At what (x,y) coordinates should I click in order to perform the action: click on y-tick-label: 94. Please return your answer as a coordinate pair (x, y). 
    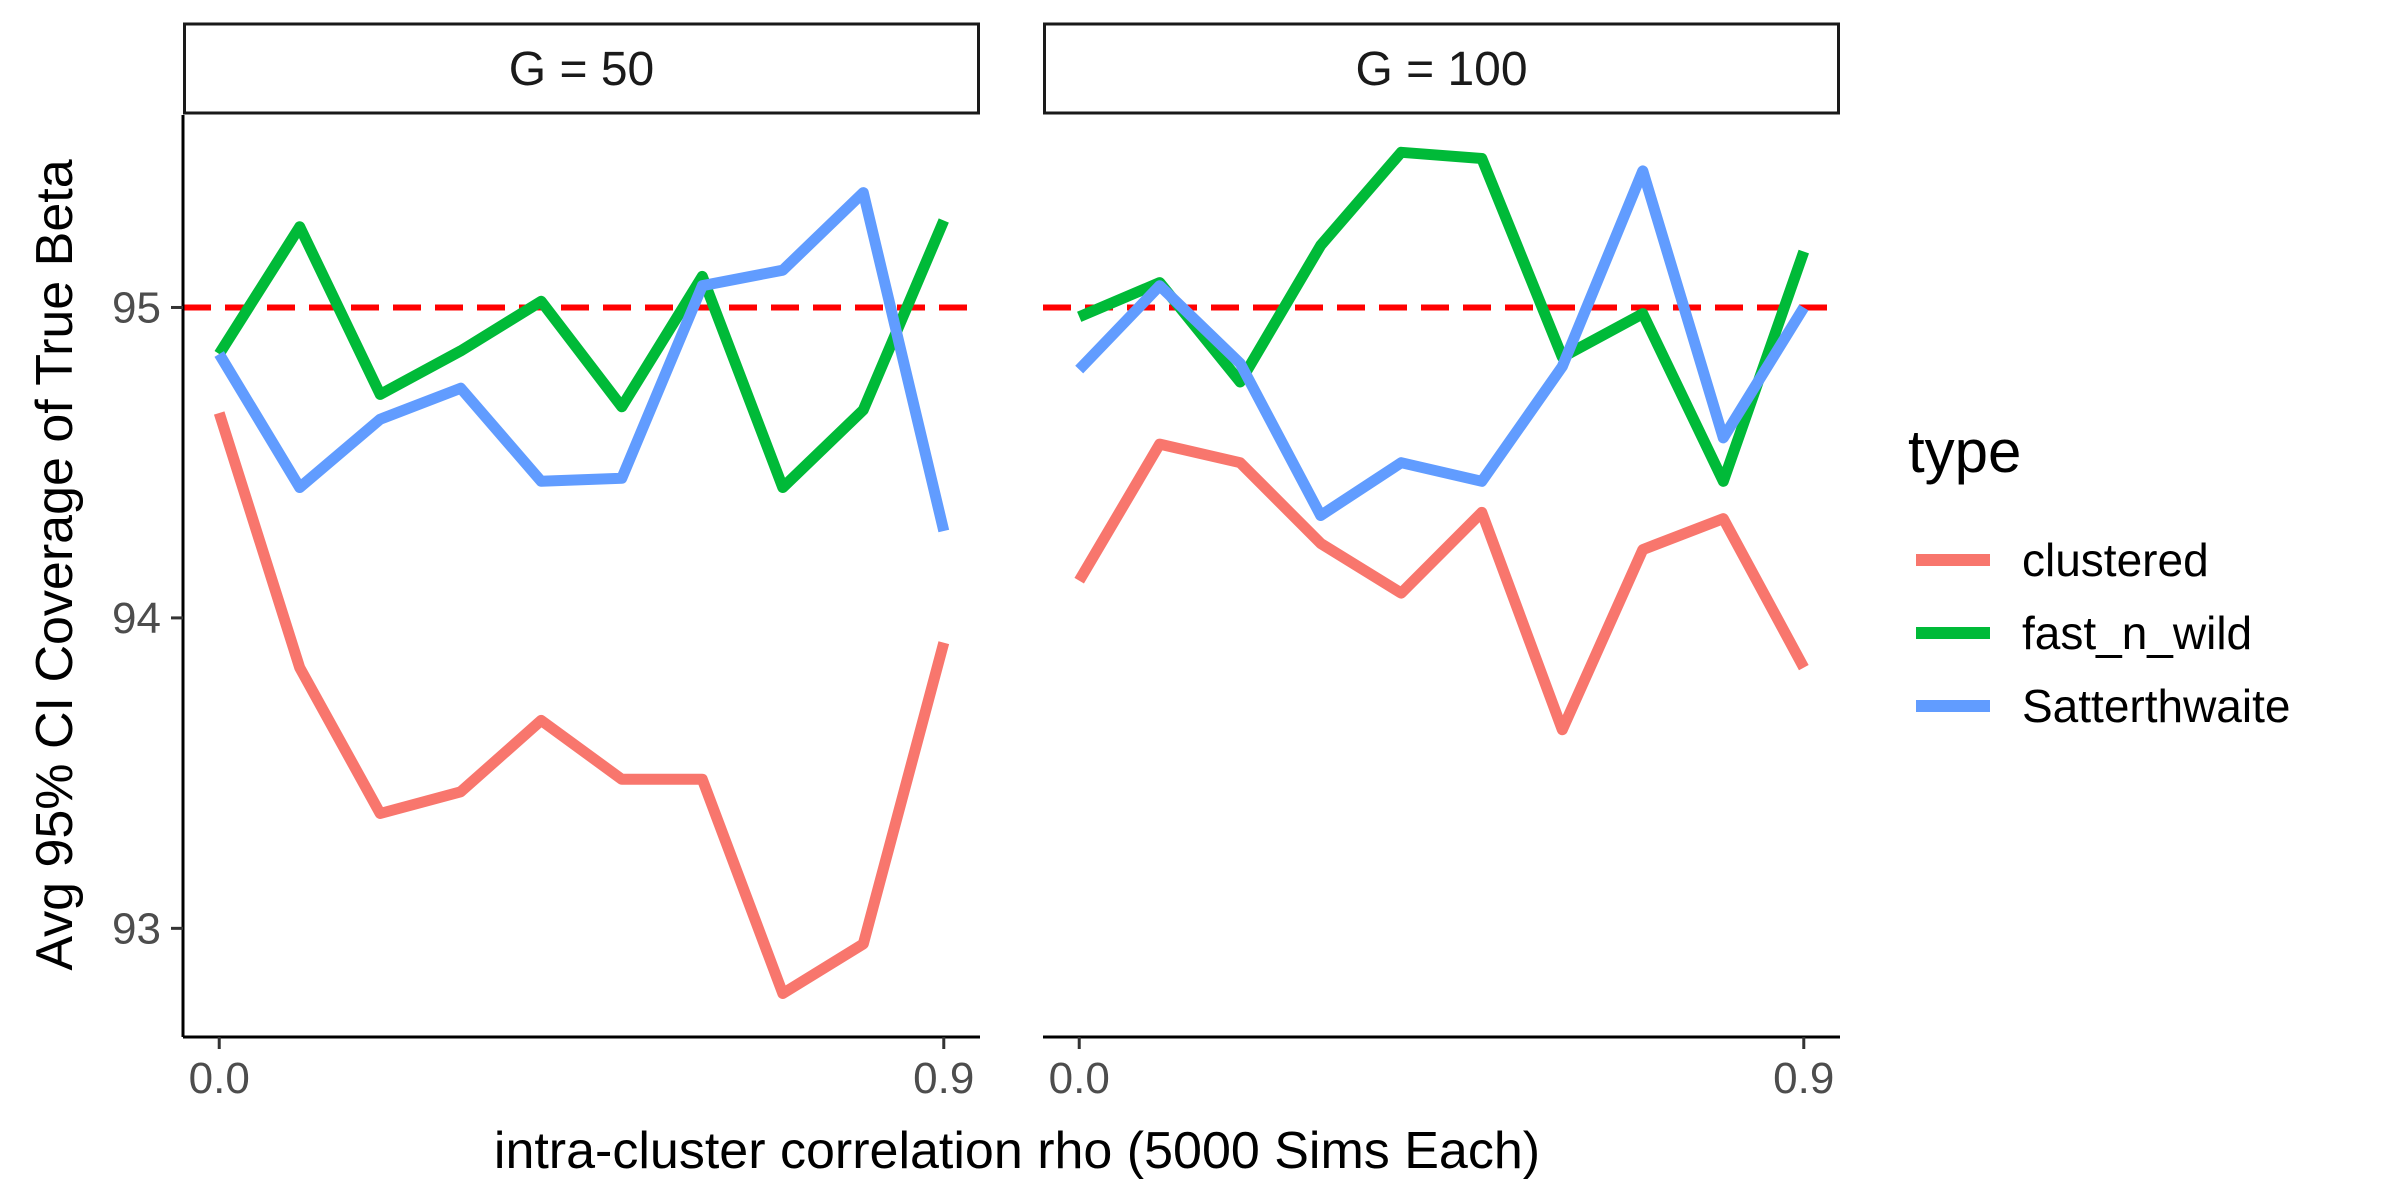
    Looking at the image, I should click on (136, 618).